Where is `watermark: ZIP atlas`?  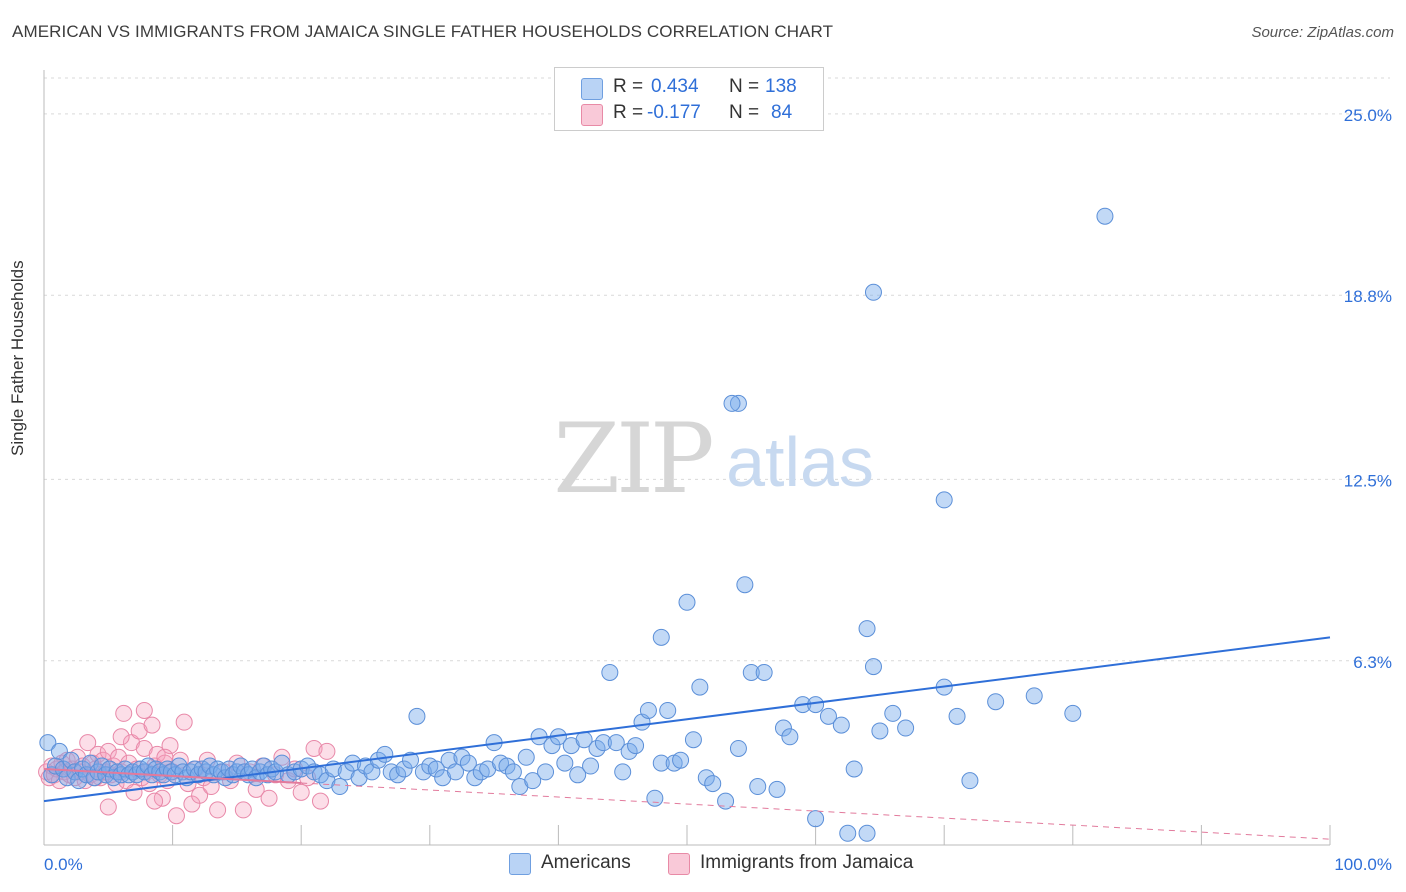
watermark: ZIP atlas is located at coordinates (713, 459).